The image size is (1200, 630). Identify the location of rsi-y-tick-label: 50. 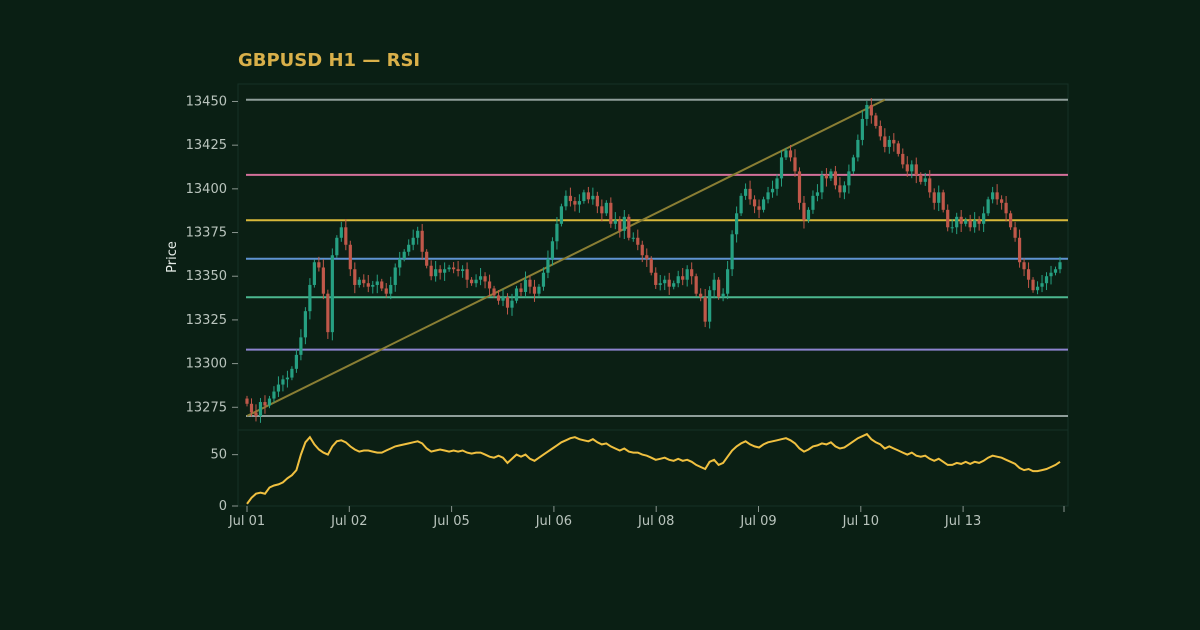
(218, 455).